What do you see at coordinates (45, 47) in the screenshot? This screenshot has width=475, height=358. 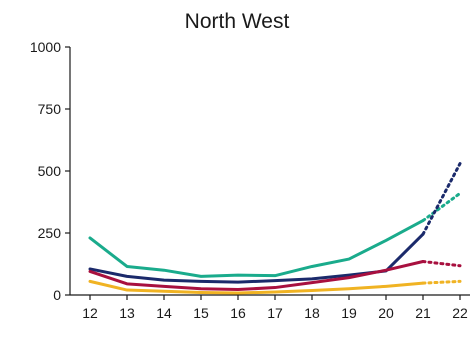 I see `y-tick-label: 1000` at bounding box center [45, 47].